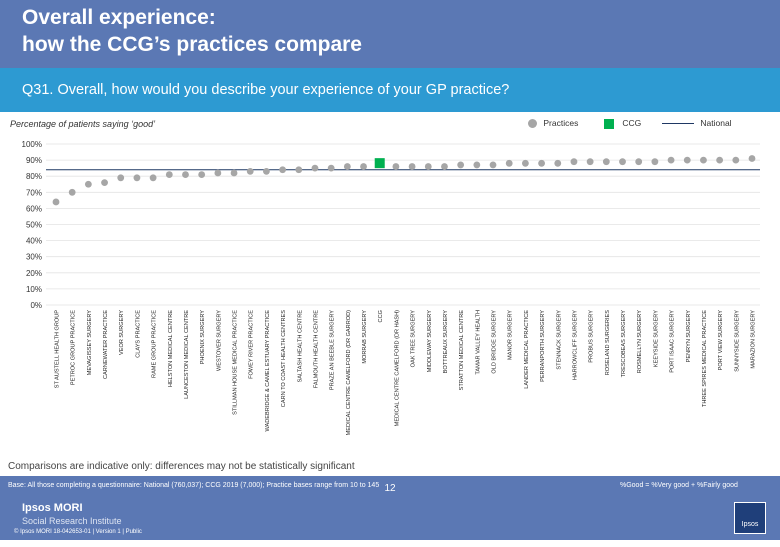  Describe the element at coordinates (171, 348) in the screenshot. I see `category-label: HELSTON MEDICAL CENTRE` at that location.